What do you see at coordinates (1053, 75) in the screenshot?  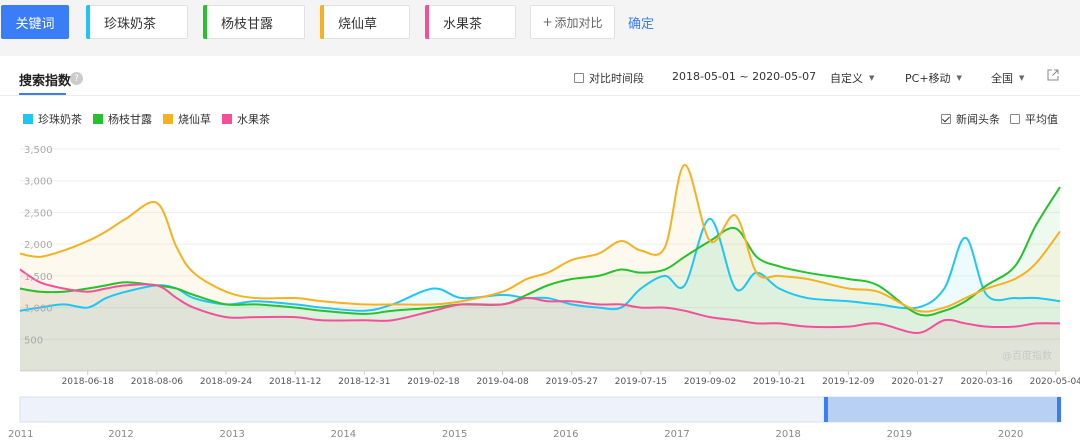 I see `external-link-icon` at bounding box center [1053, 75].